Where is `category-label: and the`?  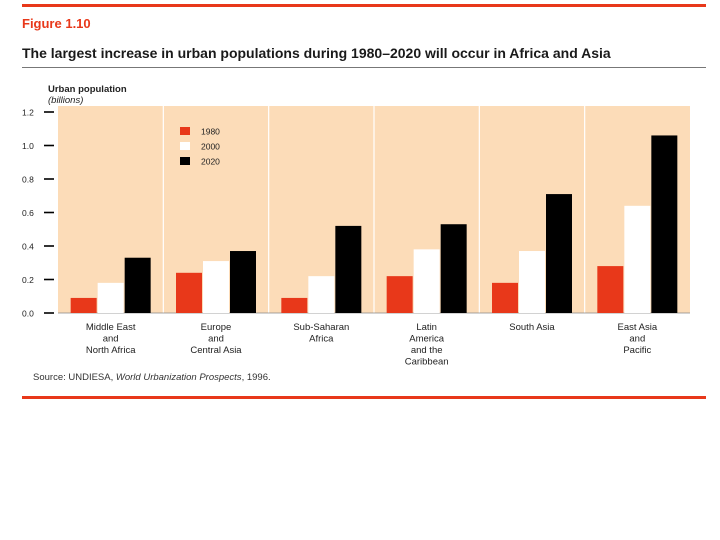
category-label: and the is located at coordinates (427, 350).